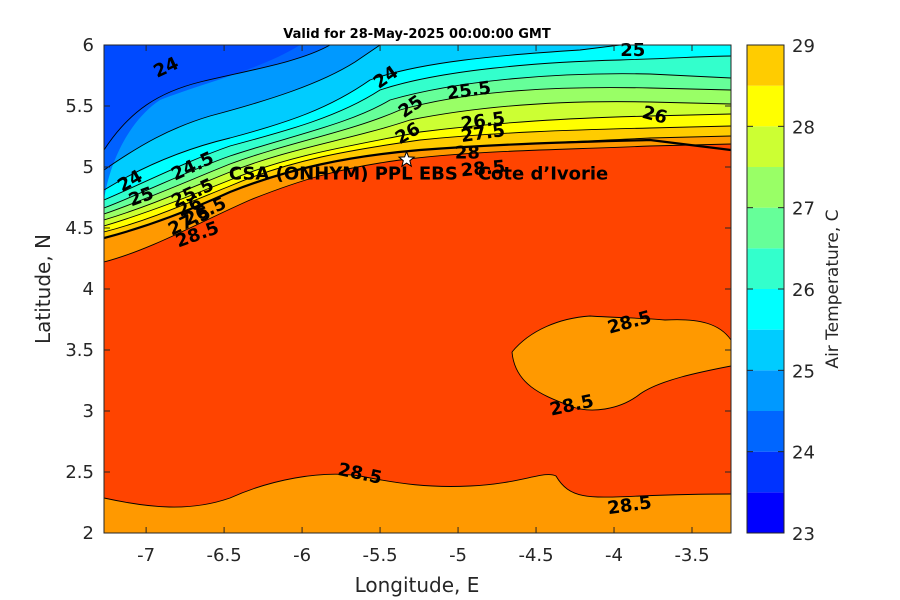 The height and width of the screenshot is (600, 900). Describe the element at coordinates (88, 411) in the screenshot. I see `y-tick-label: 3` at that location.